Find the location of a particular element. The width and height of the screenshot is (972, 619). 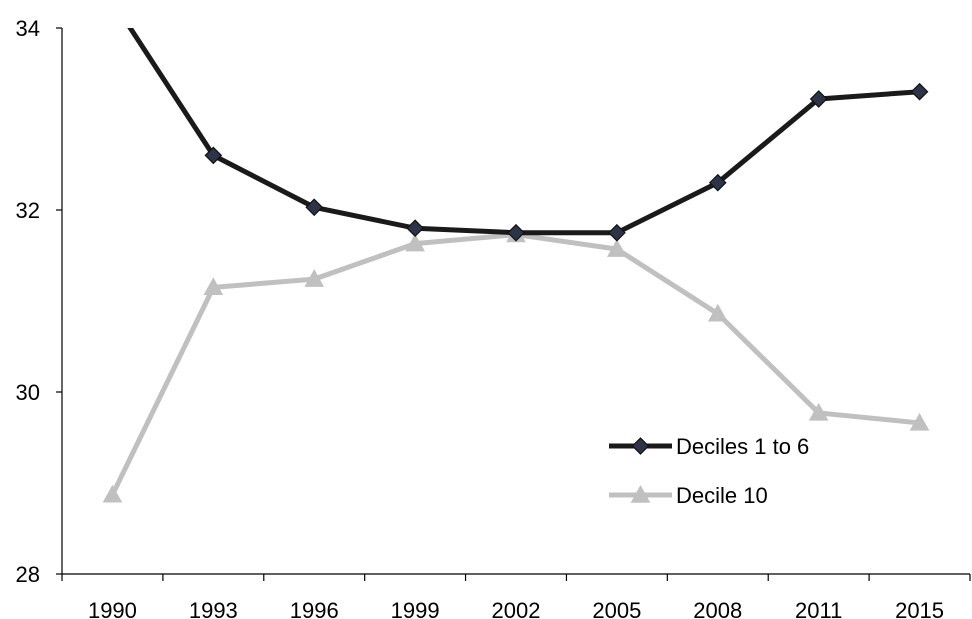

legend-item: Deciles 1 to 6 is located at coordinates (709, 446).